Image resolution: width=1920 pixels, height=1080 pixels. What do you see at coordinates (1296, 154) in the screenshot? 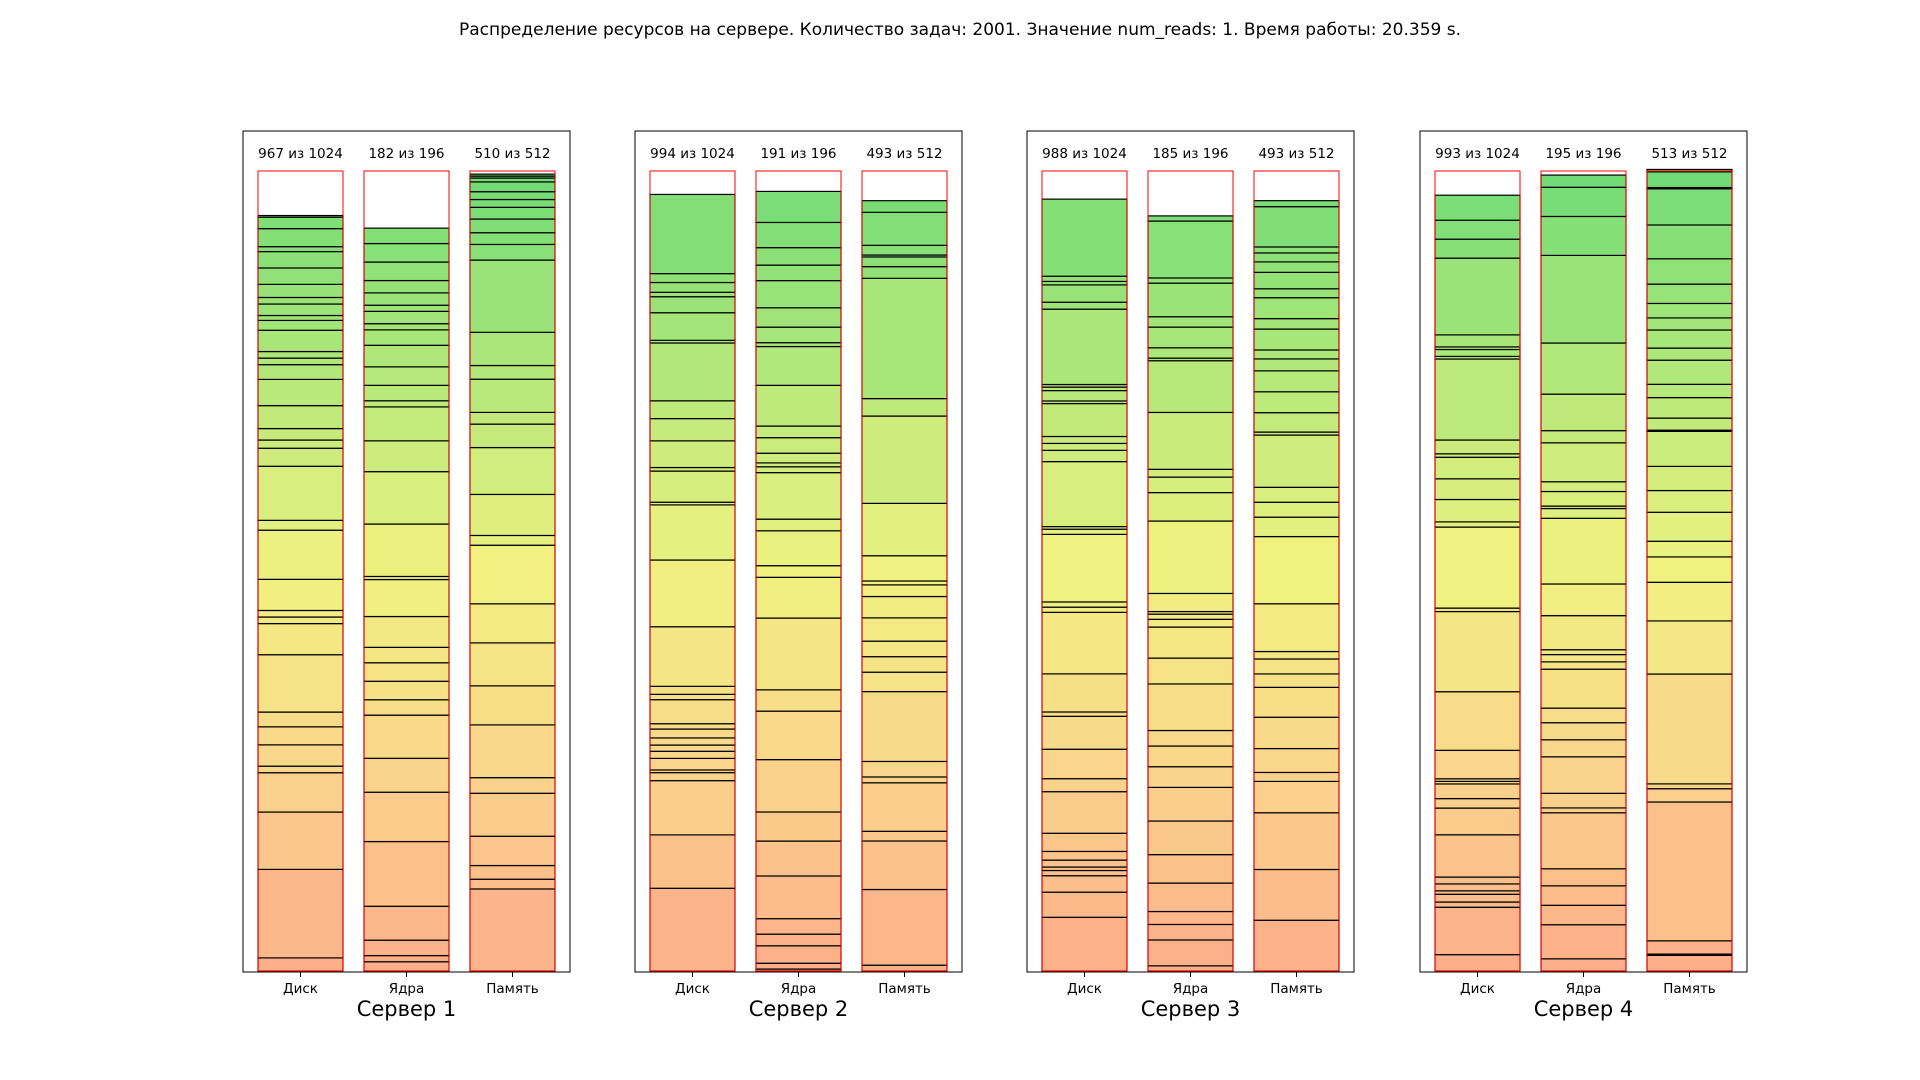
I see `usage-label: 493 из 512` at bounding box center [1296, 154].